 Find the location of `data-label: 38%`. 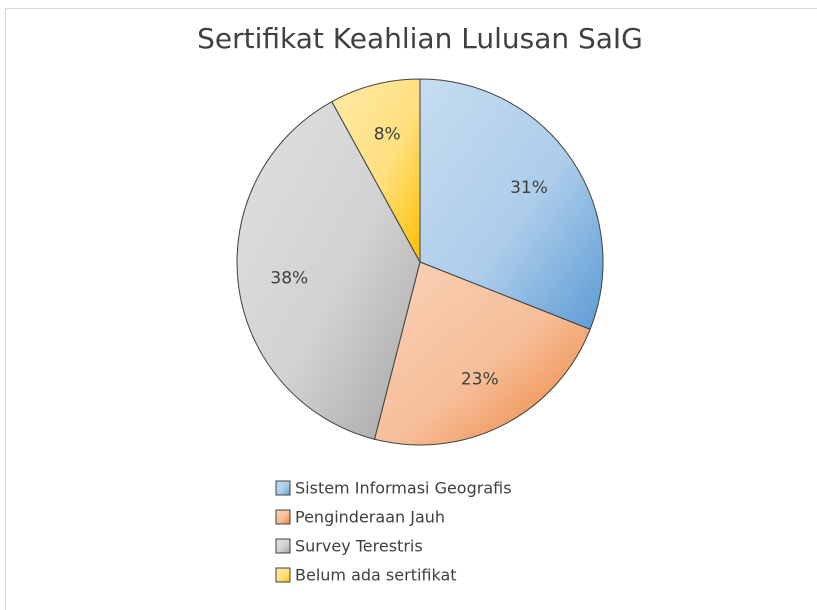

data-label: 38% is located at coordinates (289, 279).